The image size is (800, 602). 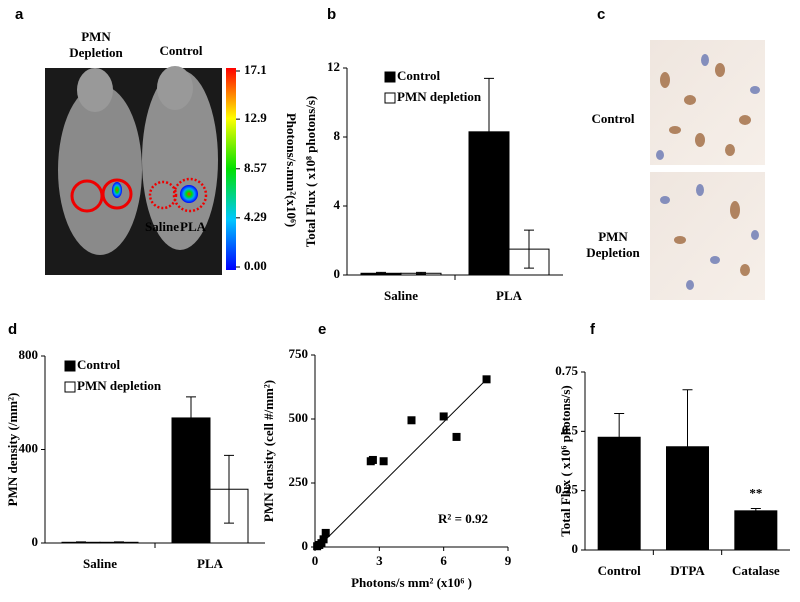 I want to click on y-axis-label: Total Flux ( x10⁸ photons/s), so click(x=310, y=172).